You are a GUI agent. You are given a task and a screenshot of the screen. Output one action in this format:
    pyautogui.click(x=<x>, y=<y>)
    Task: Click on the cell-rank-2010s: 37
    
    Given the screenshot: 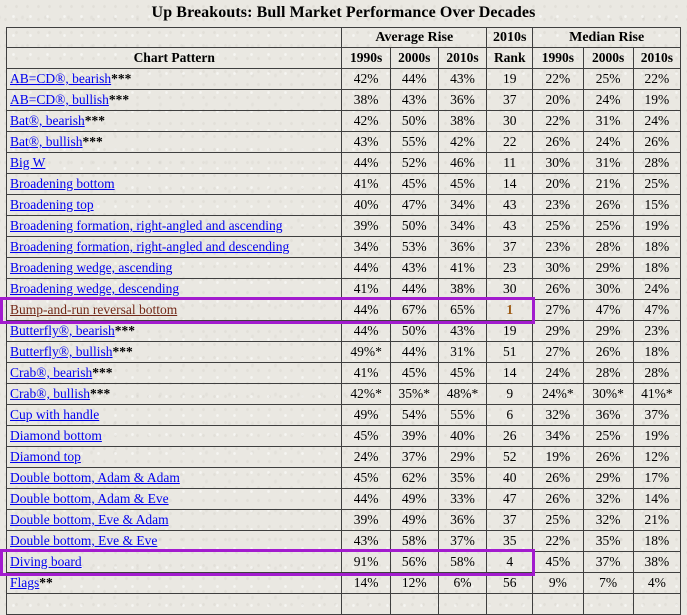 What is the action you would take?
    pyautogui.click(x=510, y=520)
    